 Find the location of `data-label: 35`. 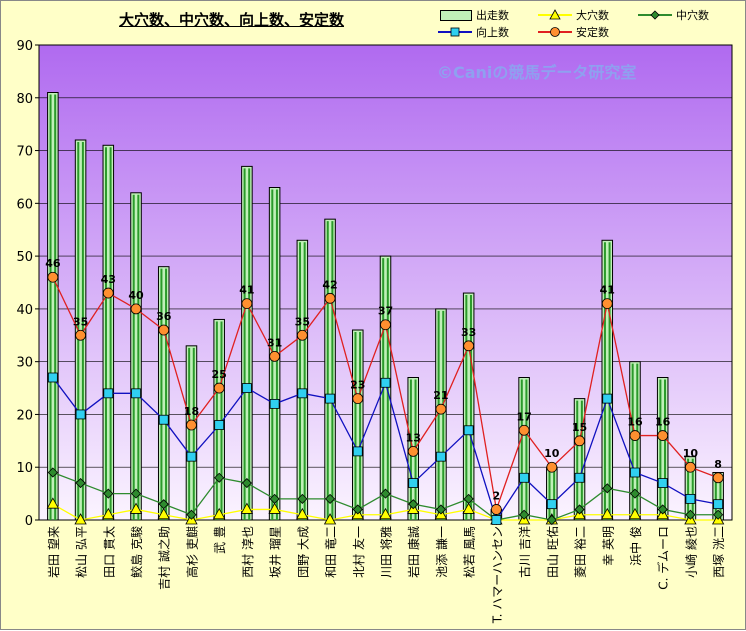

data-label: 35 is located at coordinates (302, 321).